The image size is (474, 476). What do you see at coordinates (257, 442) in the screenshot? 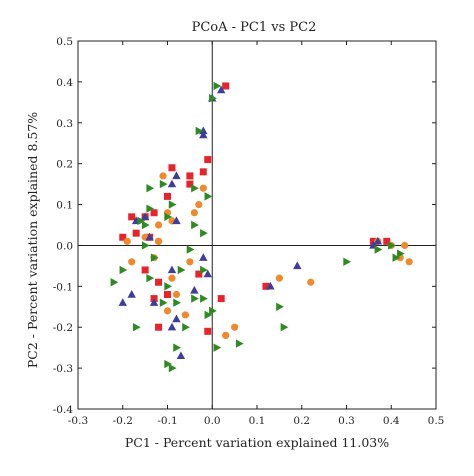
I see `x-axis-label: PC1 - Percent variation explained 11.03%` at bounding box center [257, 442].